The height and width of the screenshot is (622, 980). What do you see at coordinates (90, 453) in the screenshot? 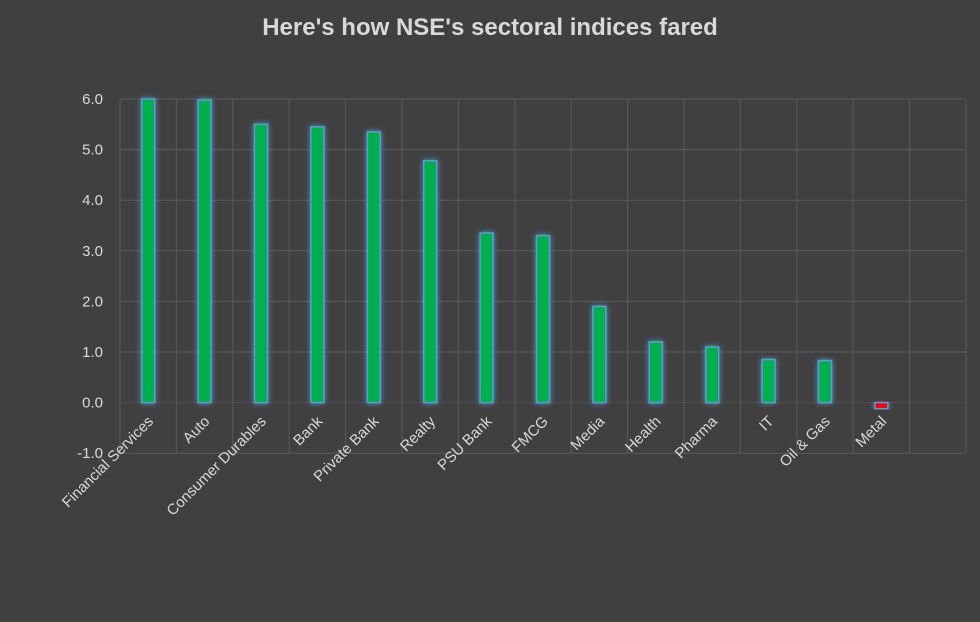
I see `y-tick-label: -1.0` at bounding box center [90, 453].